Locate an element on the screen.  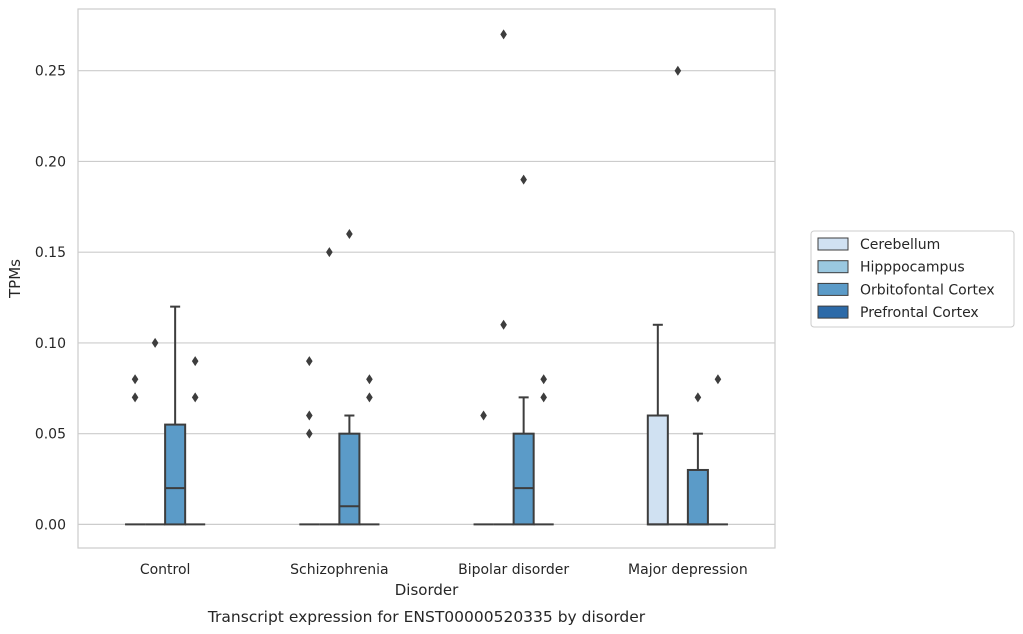
y-axis-label: TPMs is located at coordinates (15, 279).